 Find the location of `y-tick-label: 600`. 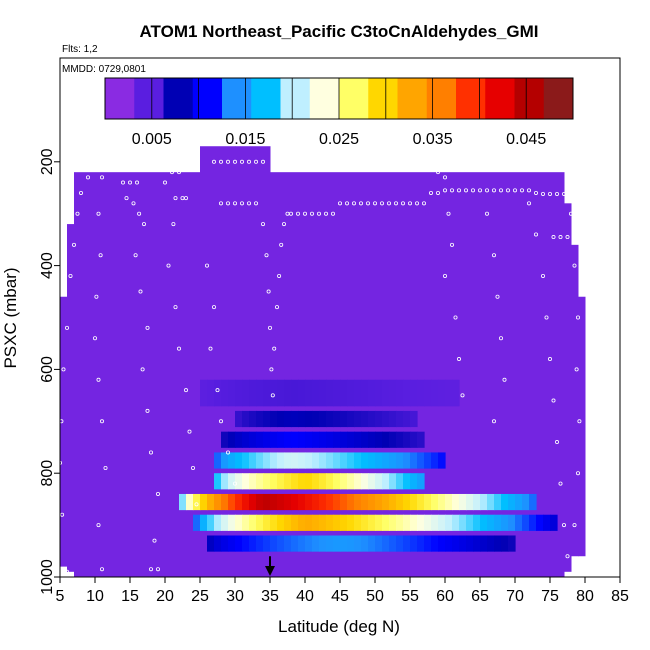

y-tick-label: 600 is located at coordinates (47, 369).